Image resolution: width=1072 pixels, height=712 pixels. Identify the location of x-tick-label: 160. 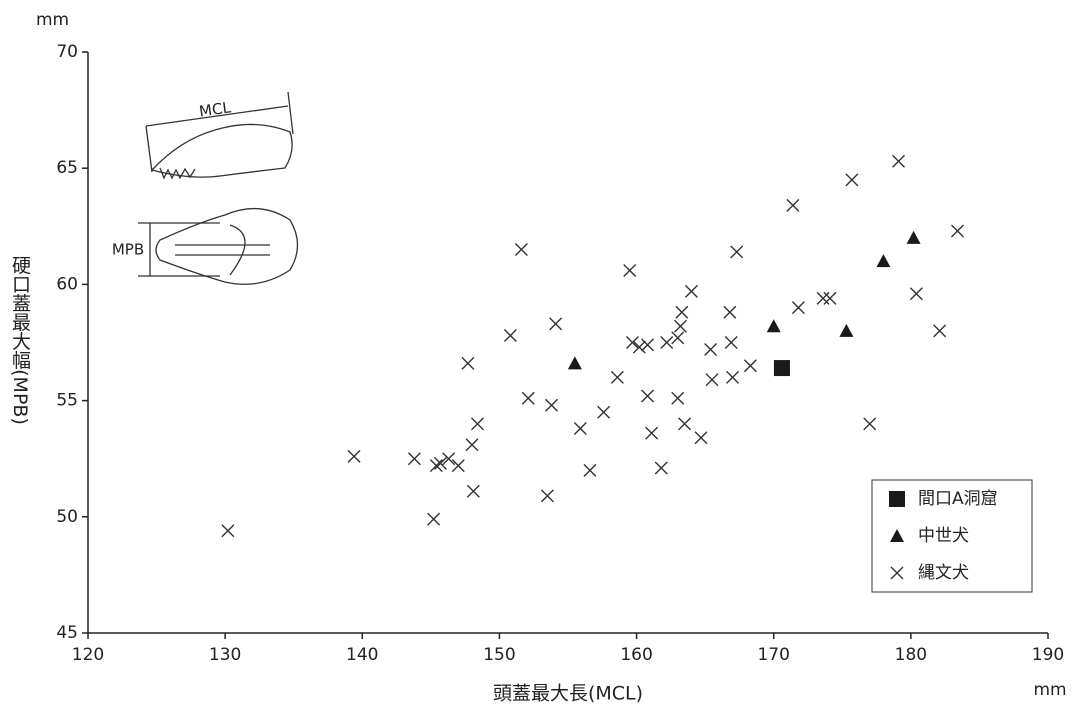
(636, 655).